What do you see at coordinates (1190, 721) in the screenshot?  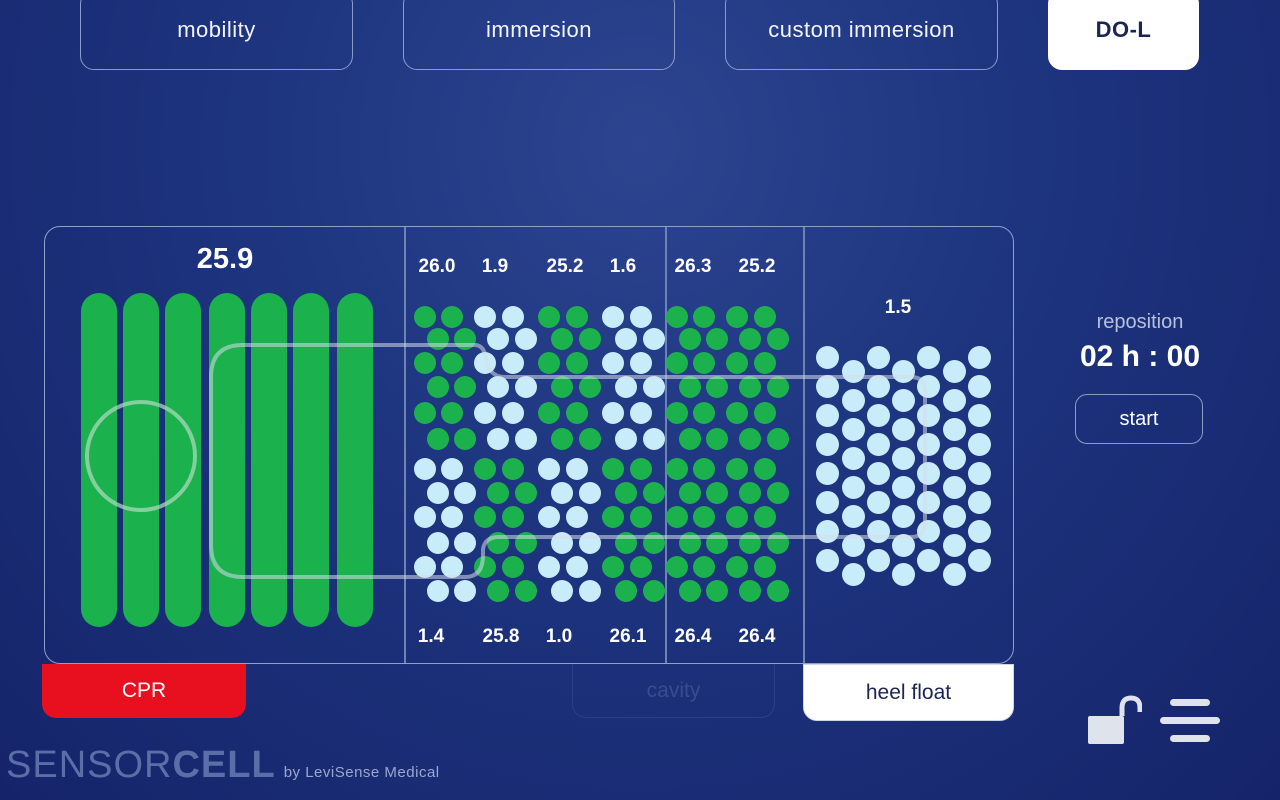 I see `hamburger-menu-icon` at bounding box center [1190, 721].